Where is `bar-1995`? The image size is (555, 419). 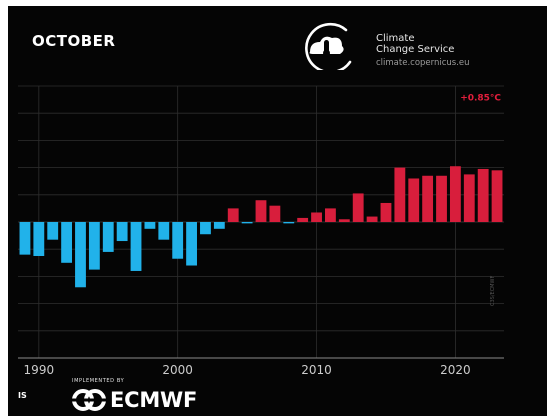 bar-1995 is located at coordinates (108, 237).